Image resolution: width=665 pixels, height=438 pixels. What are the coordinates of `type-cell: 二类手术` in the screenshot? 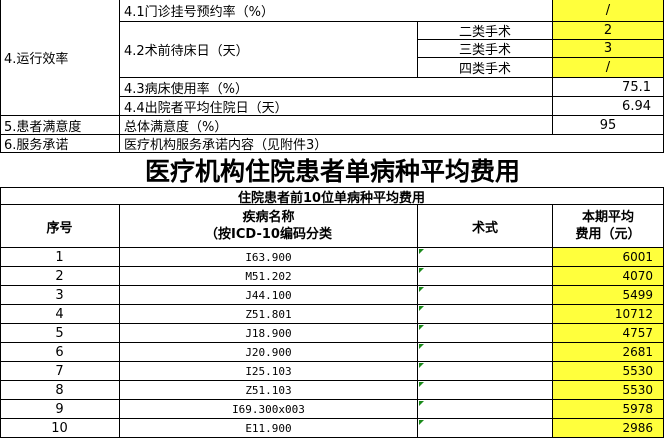 It's located at (485, 31).